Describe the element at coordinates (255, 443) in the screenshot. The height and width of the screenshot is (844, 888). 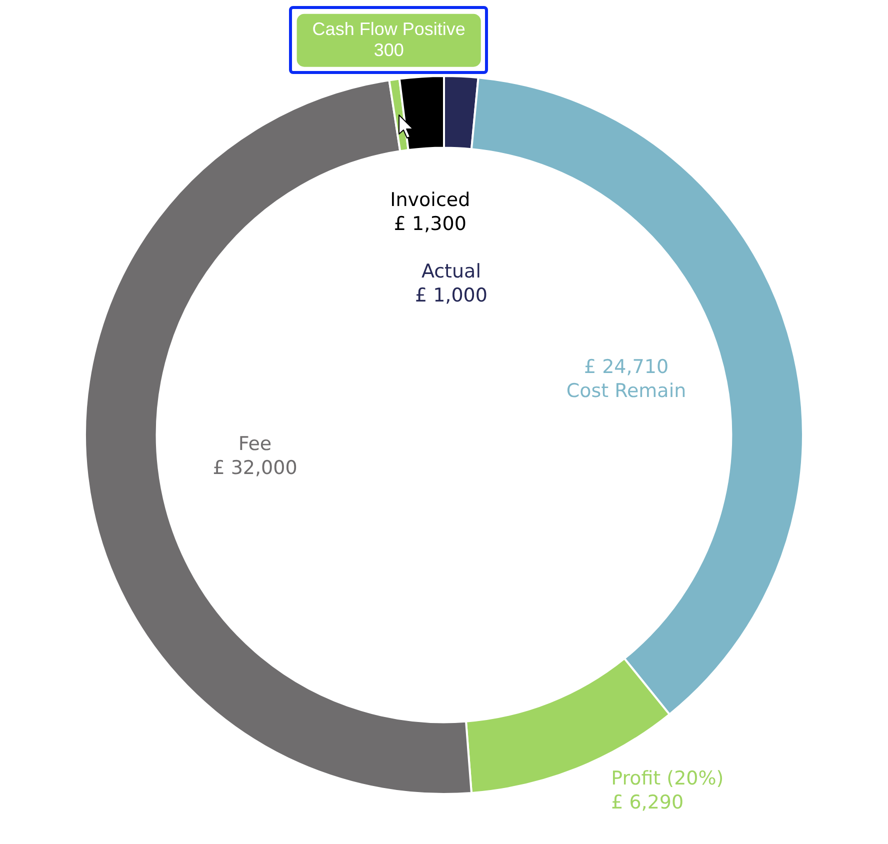
I see `slice-label: Fee` at that location.